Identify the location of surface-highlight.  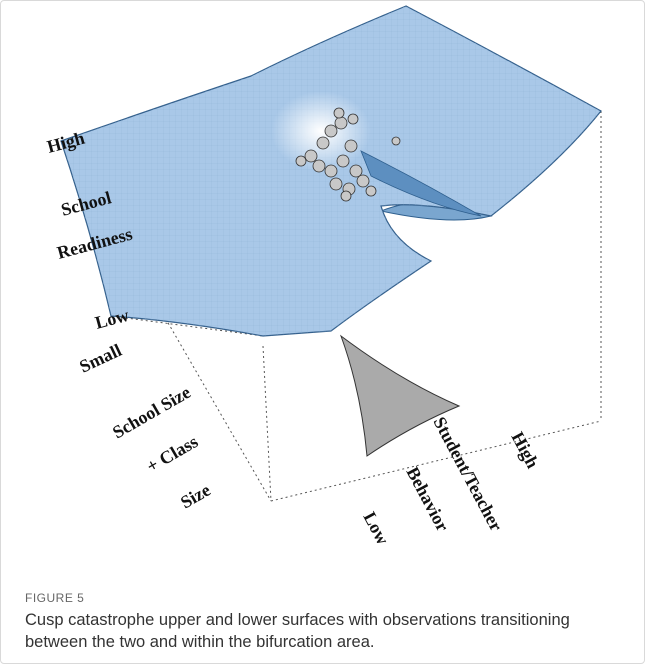
(321, 131).